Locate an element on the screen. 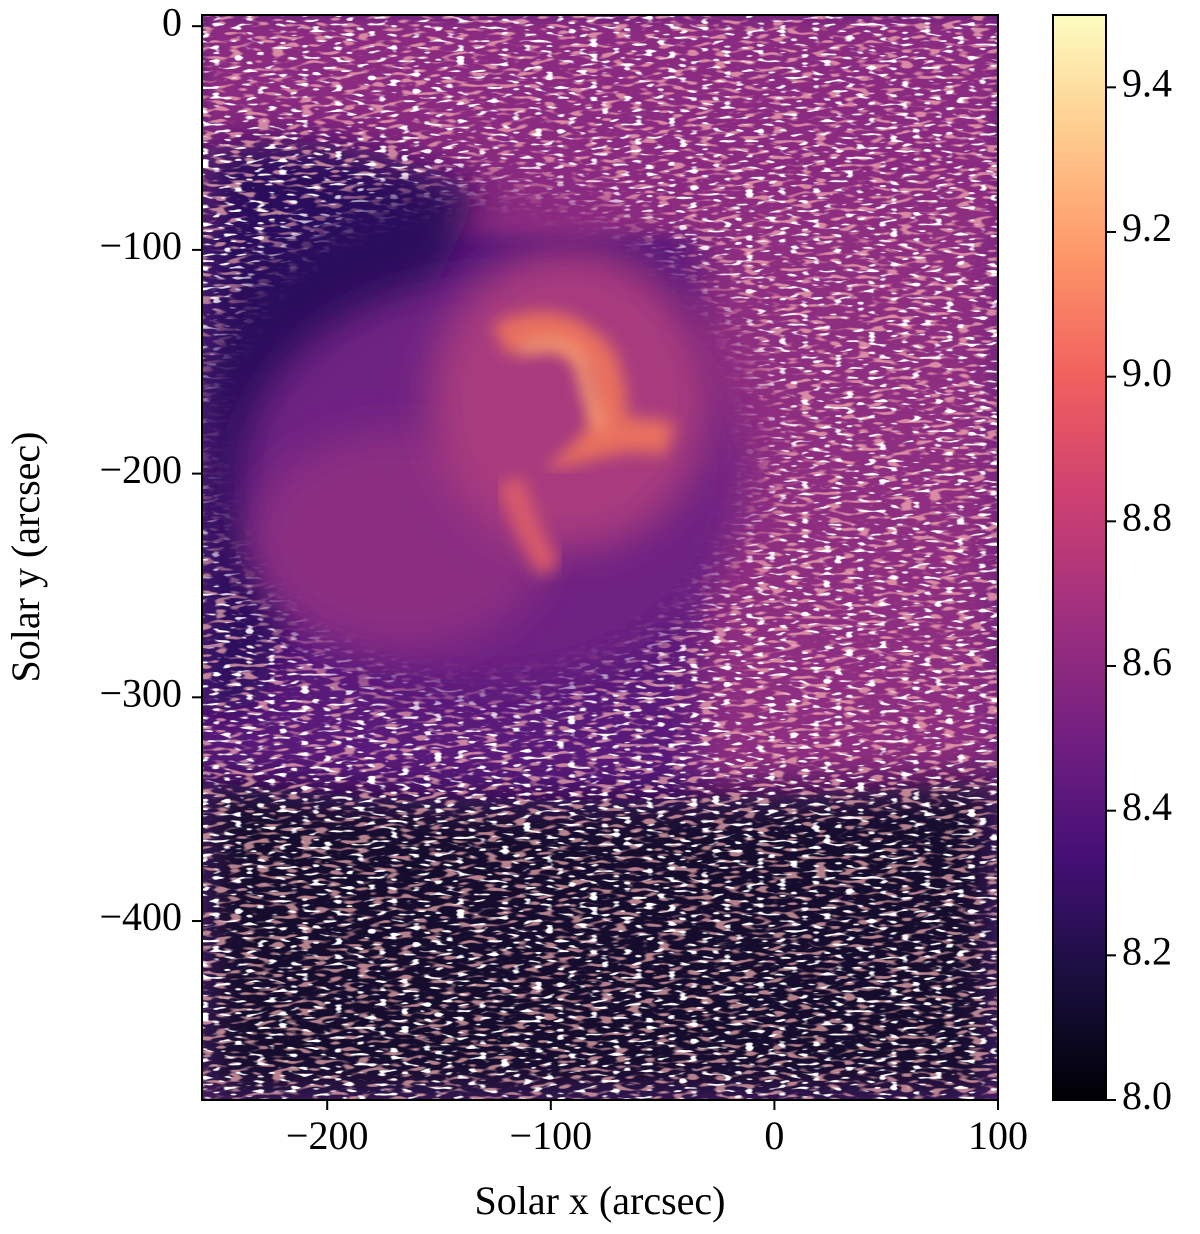  colorbar-tick-label: 9.2 is located at coordinates (1147, 227).